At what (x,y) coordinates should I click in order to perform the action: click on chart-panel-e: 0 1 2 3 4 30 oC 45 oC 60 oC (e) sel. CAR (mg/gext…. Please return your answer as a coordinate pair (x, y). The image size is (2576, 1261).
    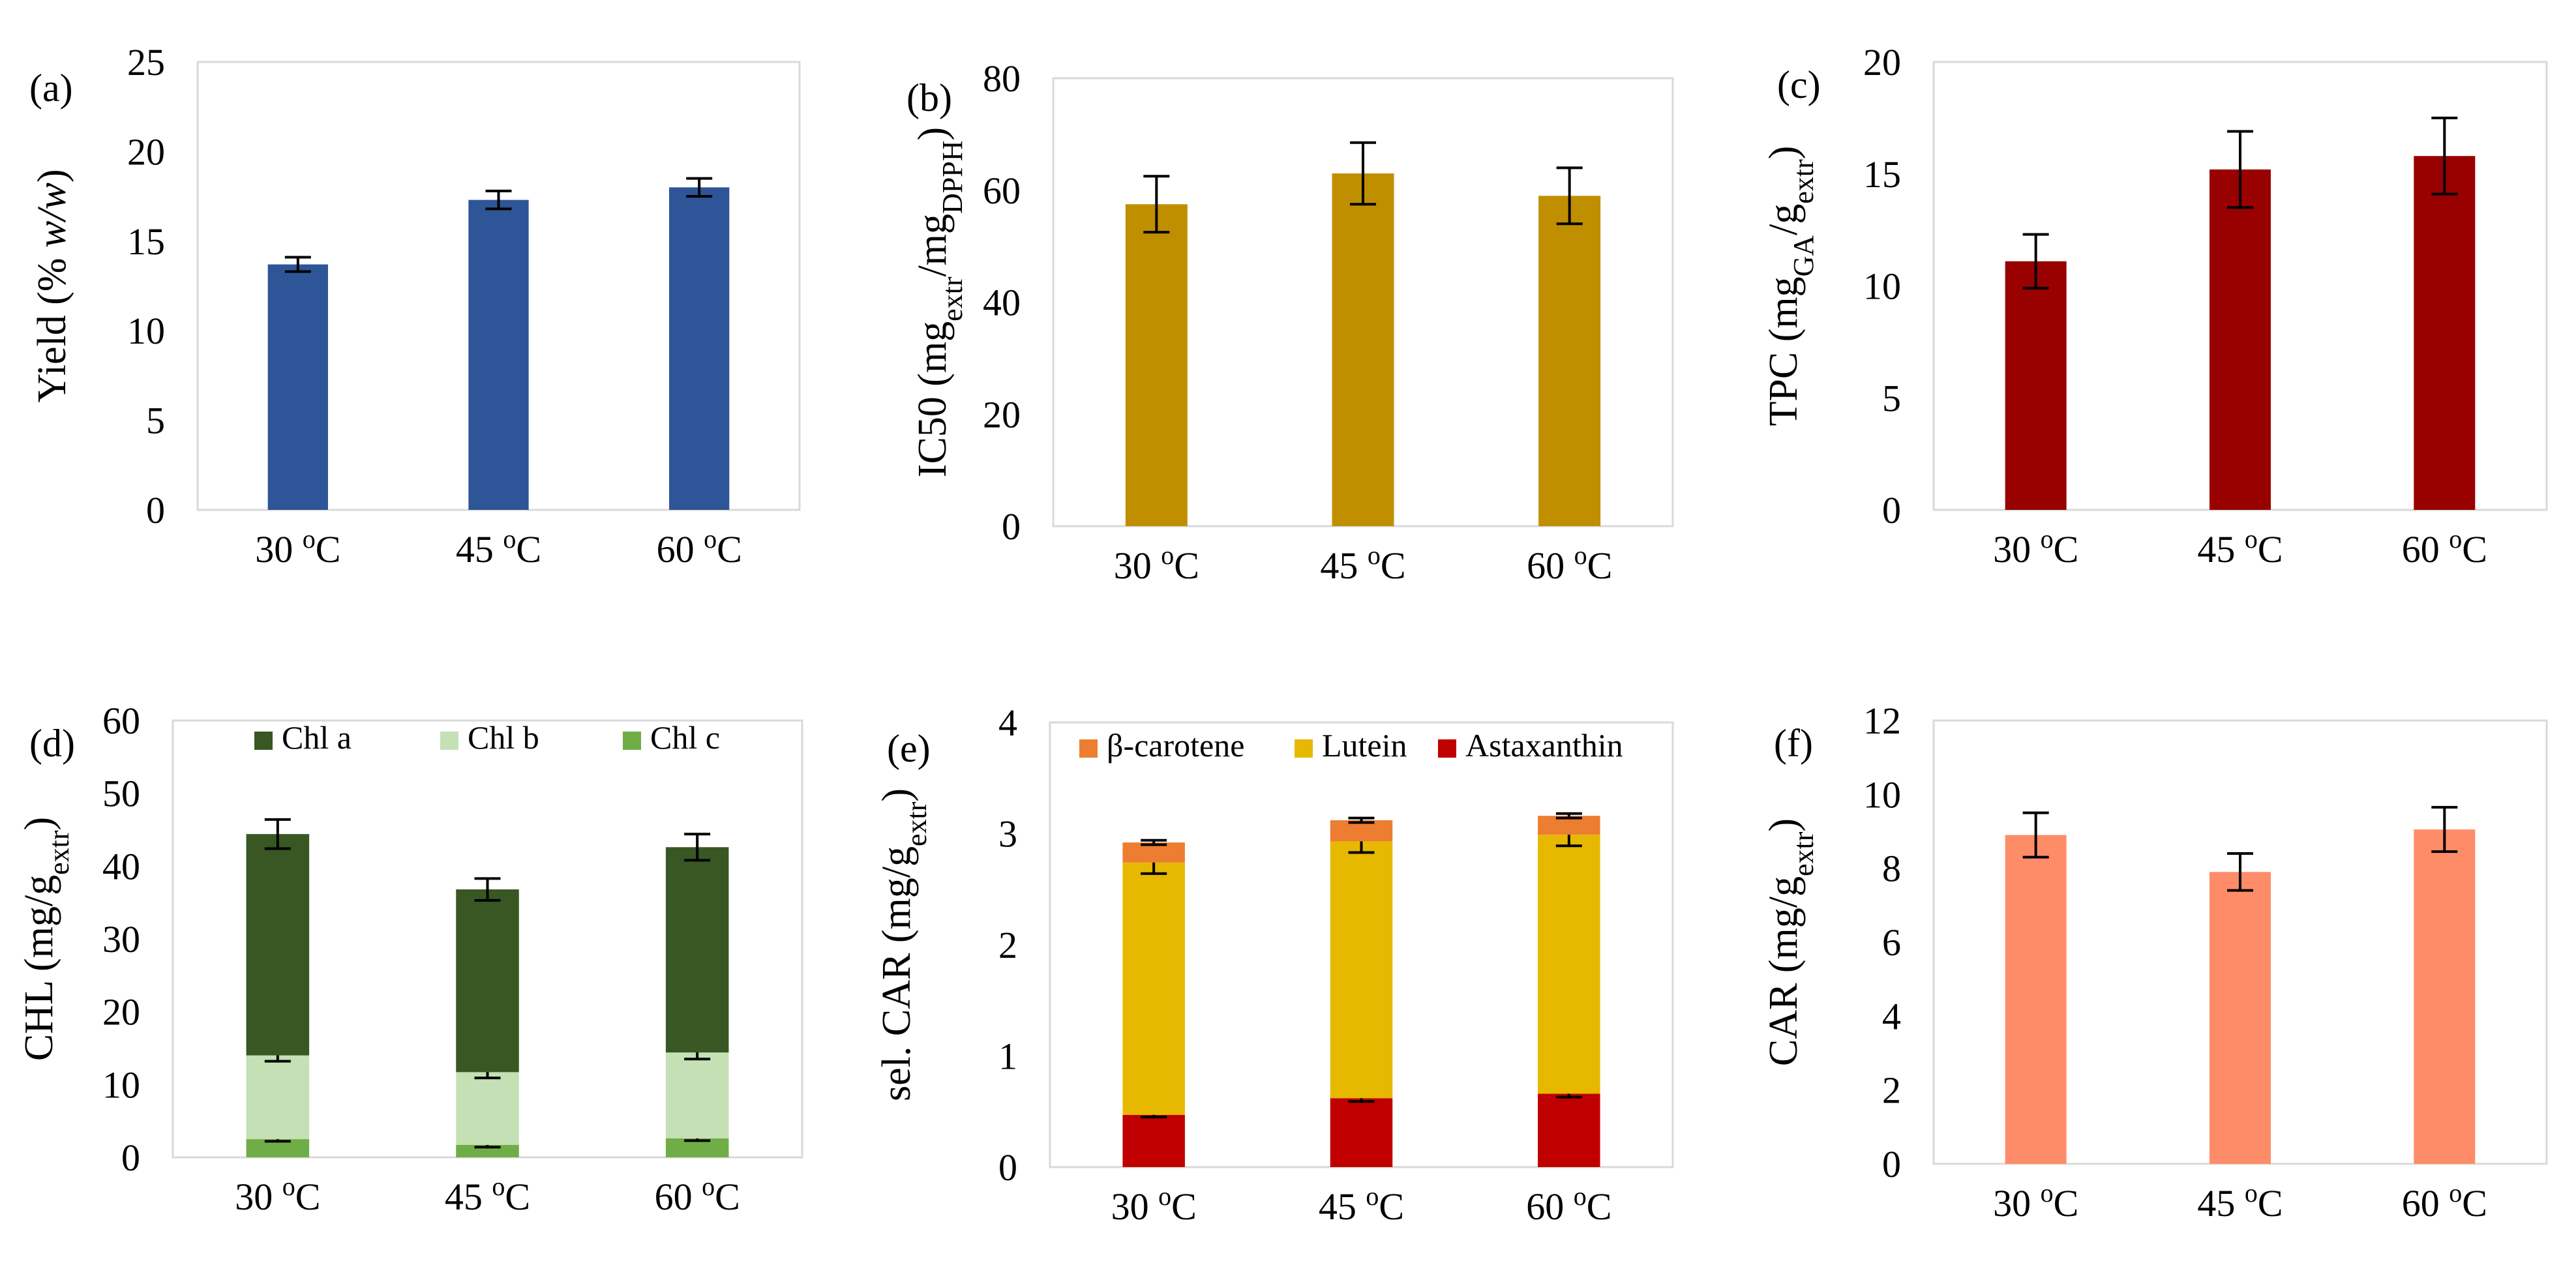
    Looking at the image, I should click on (1274, 965).